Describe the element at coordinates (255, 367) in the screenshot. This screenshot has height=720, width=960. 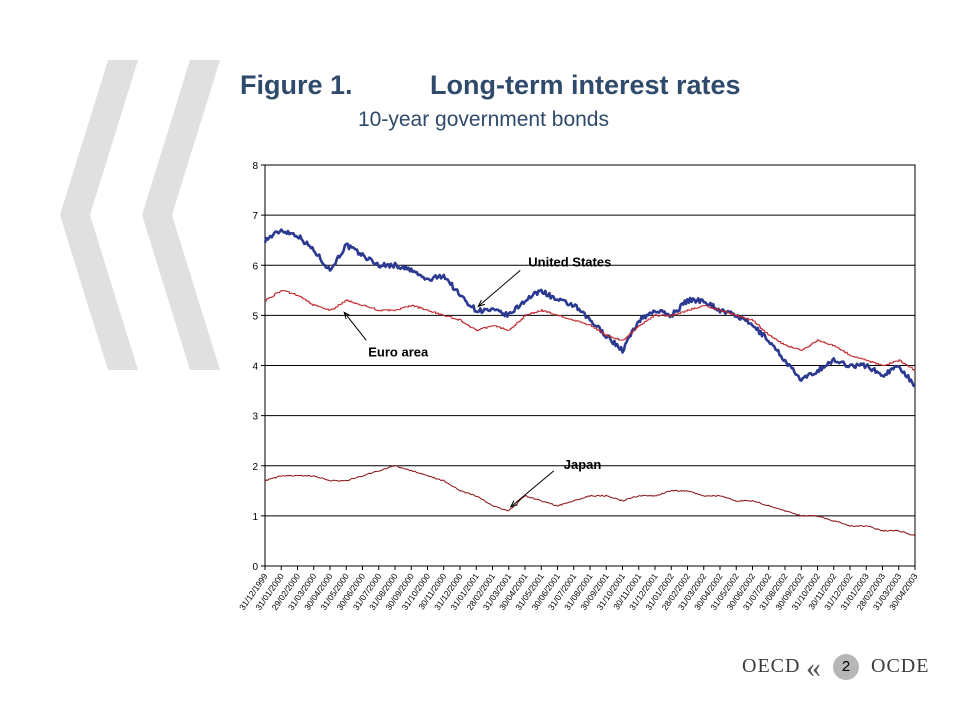
I see `y-tick-label: 4` at that location.